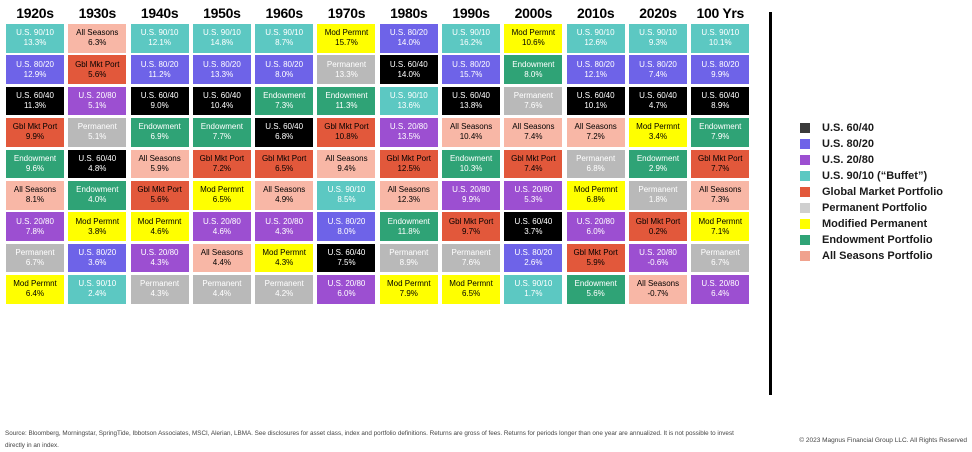 The width and height of the screenshot is (972, 452). I want to click on return-value: 16.2%, so click(471, 43).